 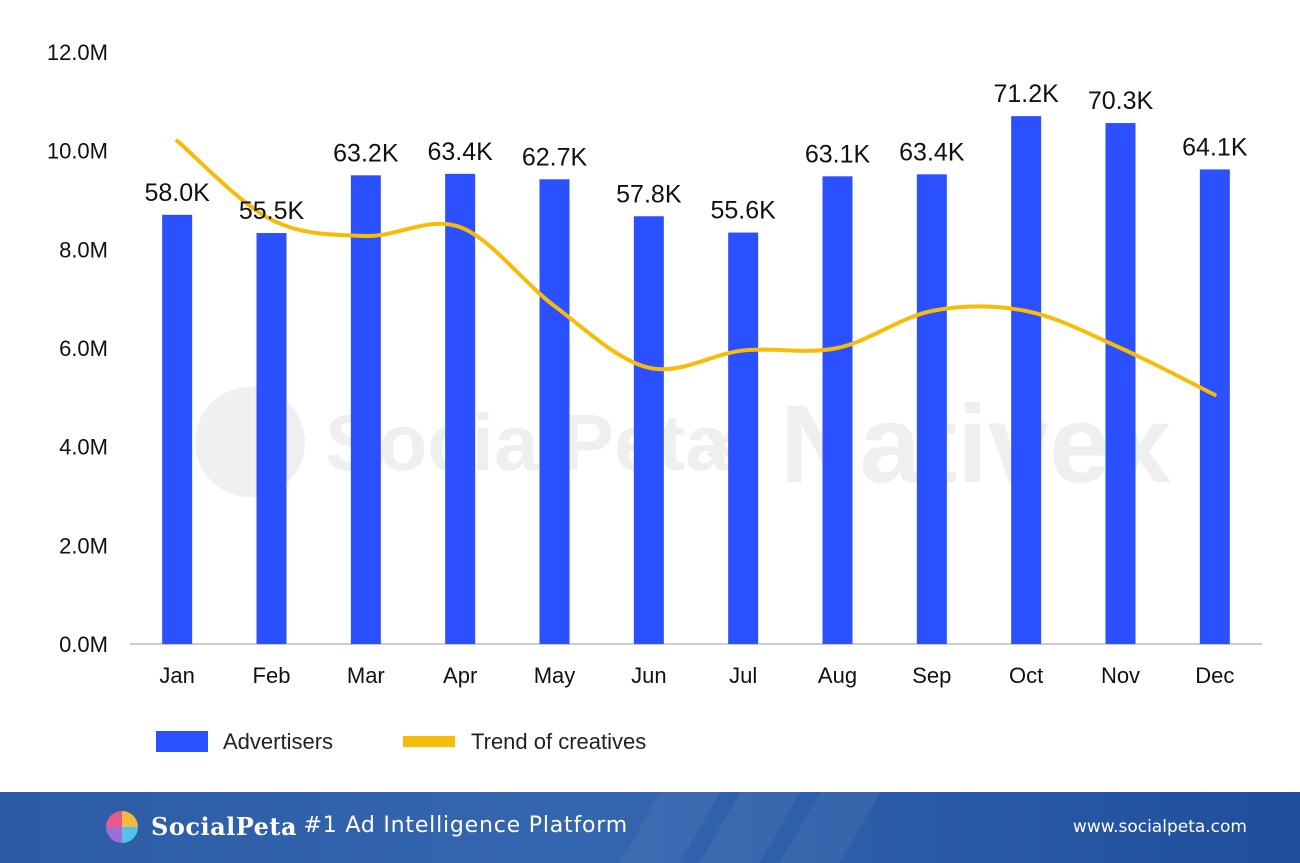 I want to click on x-axis: Jan Feb Mar Apr May Jun Jul Aug Sep Oct Nov Dec, so click(x=696, y=675).